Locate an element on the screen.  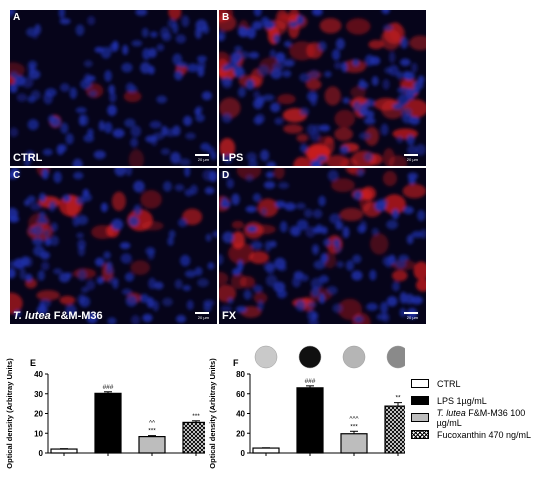
chart-panel-label: F is located at coordinates (236, 363).